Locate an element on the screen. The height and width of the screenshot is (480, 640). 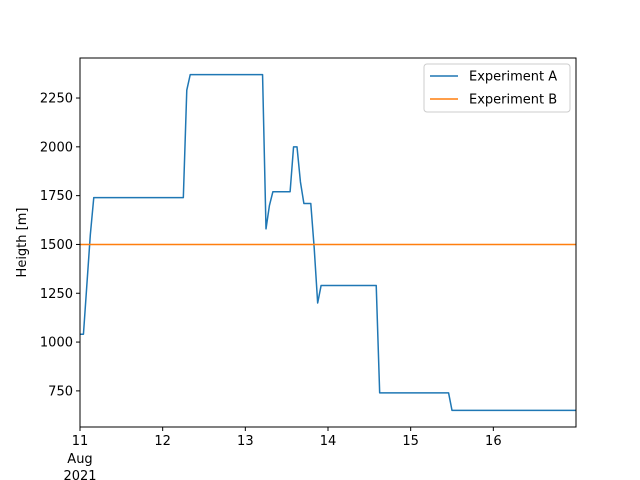
legend-box is located at coordinates (497, 88).